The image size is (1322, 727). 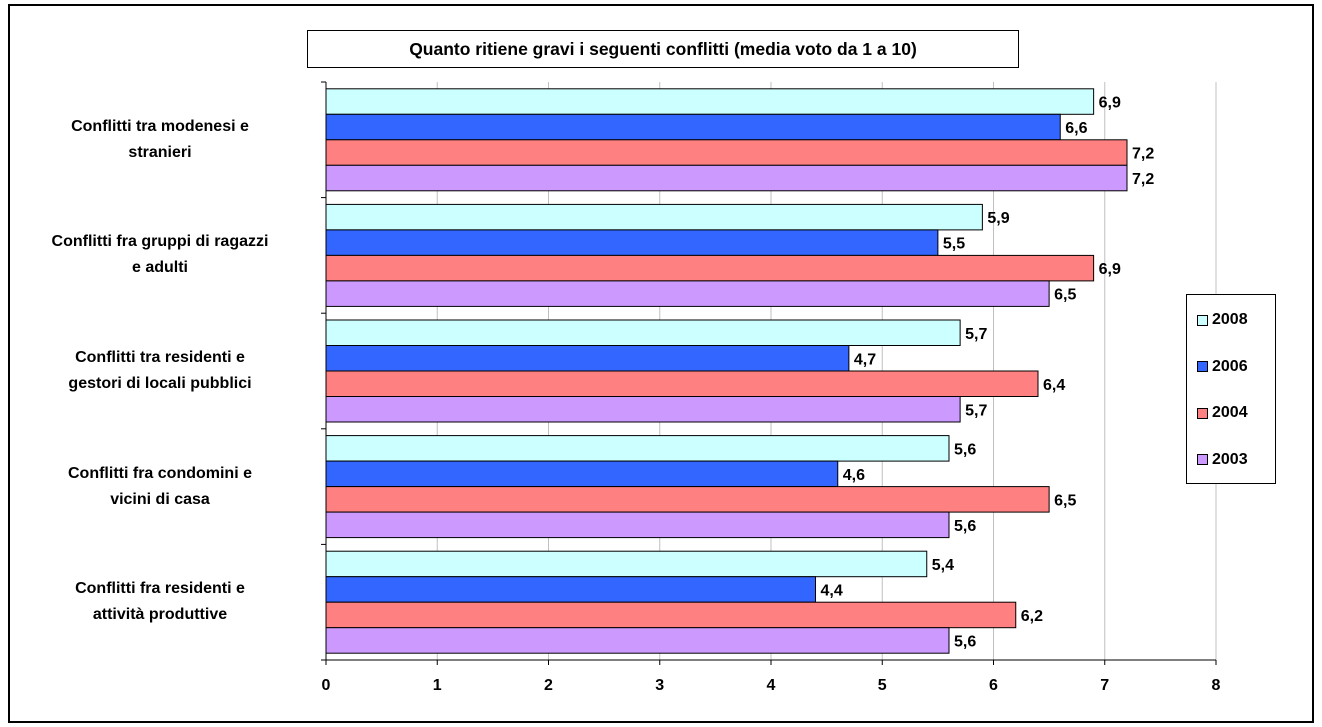 I want to click on legend-item: 2008, so click(x=1222, y=320).